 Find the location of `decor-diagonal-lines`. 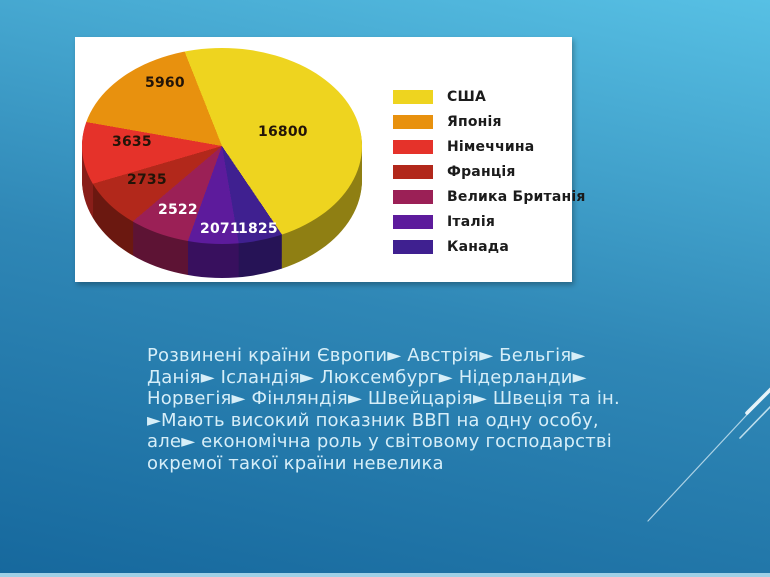

decor-diagonal-lines is located at coordinates (708, 454).